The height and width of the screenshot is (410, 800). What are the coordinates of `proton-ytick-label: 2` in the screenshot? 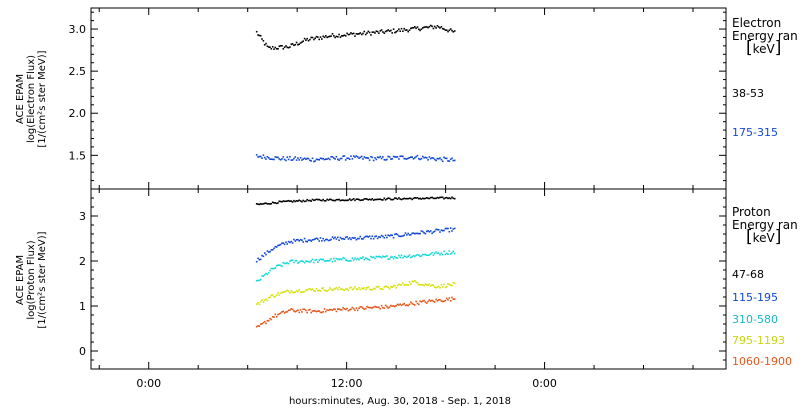 It's located at (82, 261).